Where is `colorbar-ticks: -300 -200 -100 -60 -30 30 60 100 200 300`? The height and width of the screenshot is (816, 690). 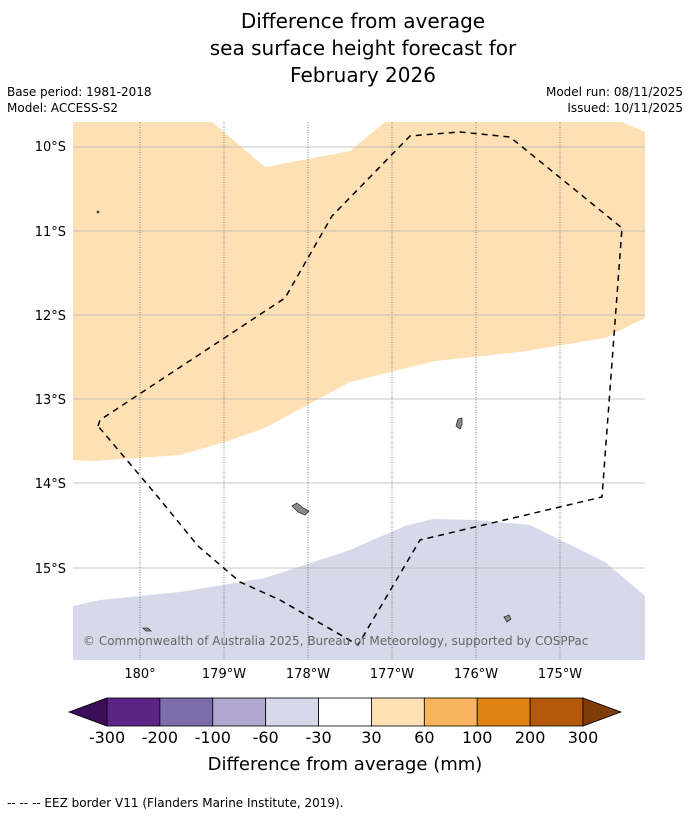
colorbar-ticks: -300 -200 -100 -60 -30 30 60 100 200 300 is located at coordinates (343, 737).